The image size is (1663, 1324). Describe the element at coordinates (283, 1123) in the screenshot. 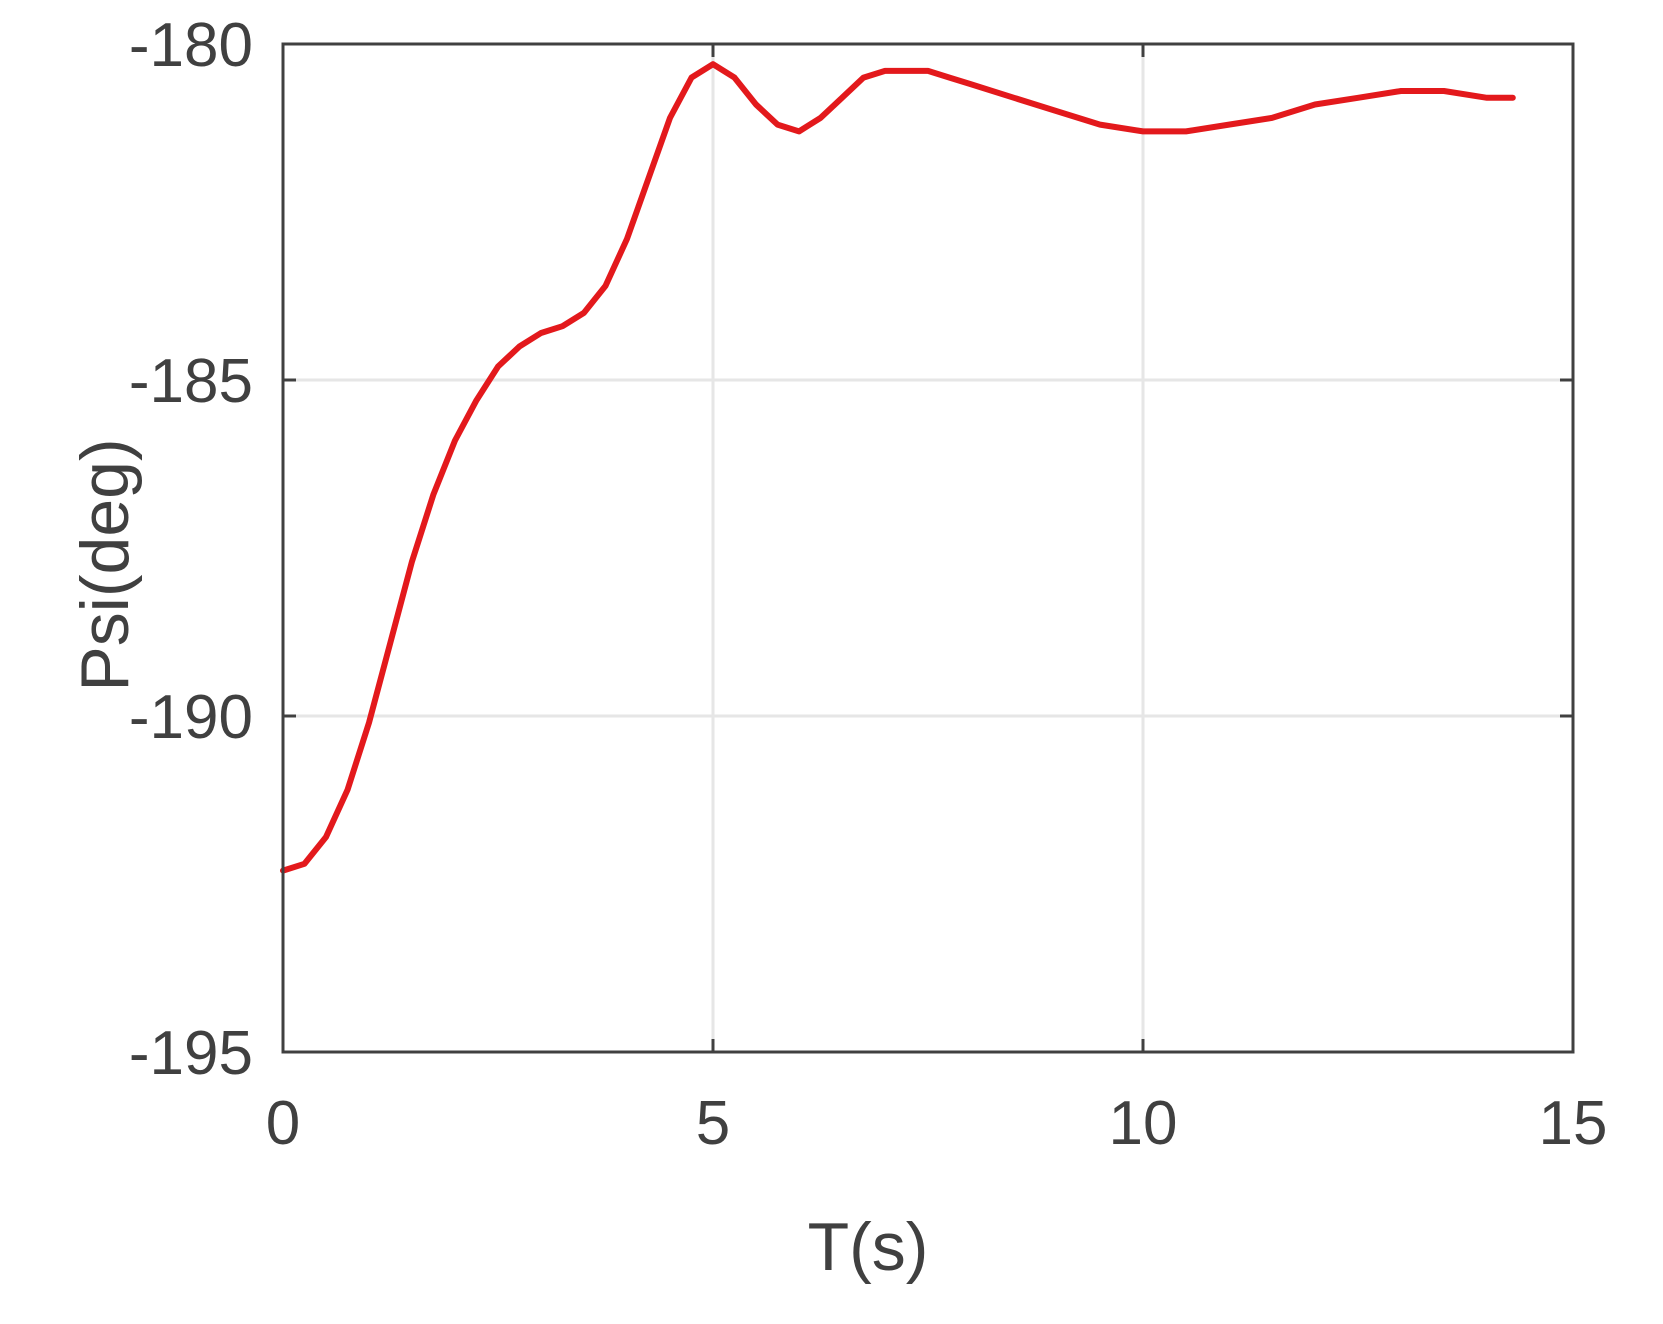

I see `x-tick-label: 0` at that location.